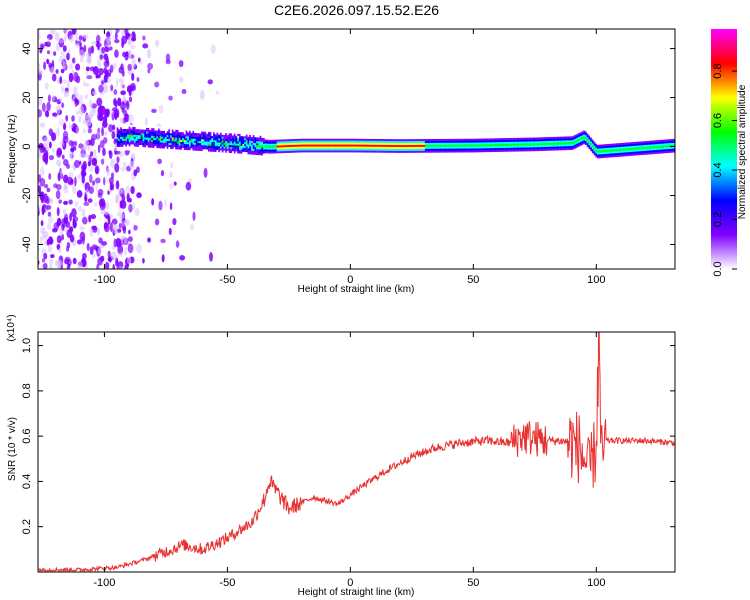  I want to click on spectrogram-x-tick-label: -100, so click(104, 280).